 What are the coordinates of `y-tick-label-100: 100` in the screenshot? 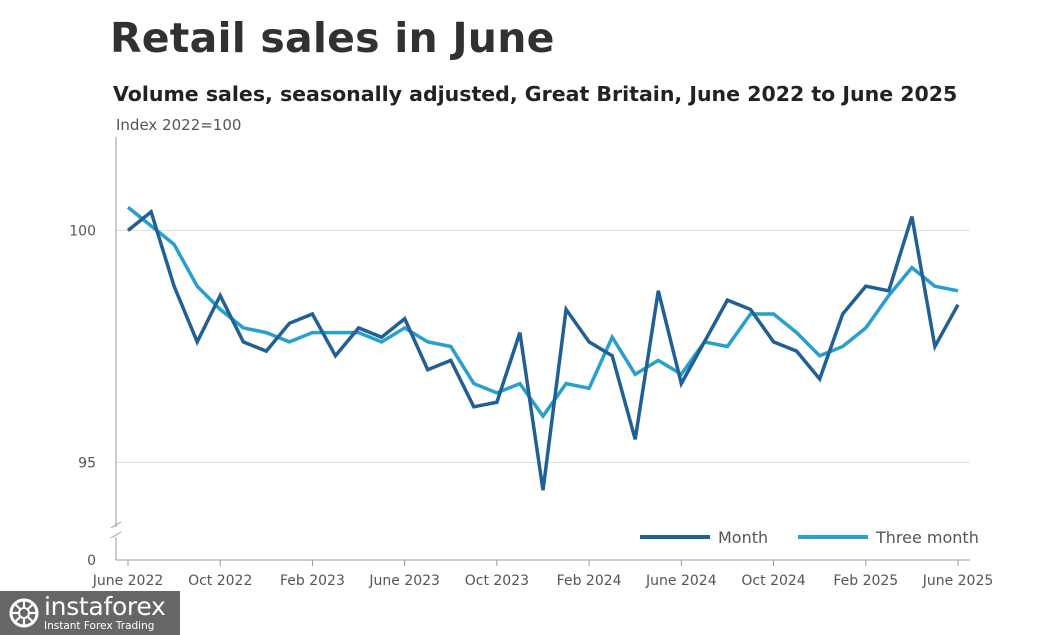 It's located at (82, 232).